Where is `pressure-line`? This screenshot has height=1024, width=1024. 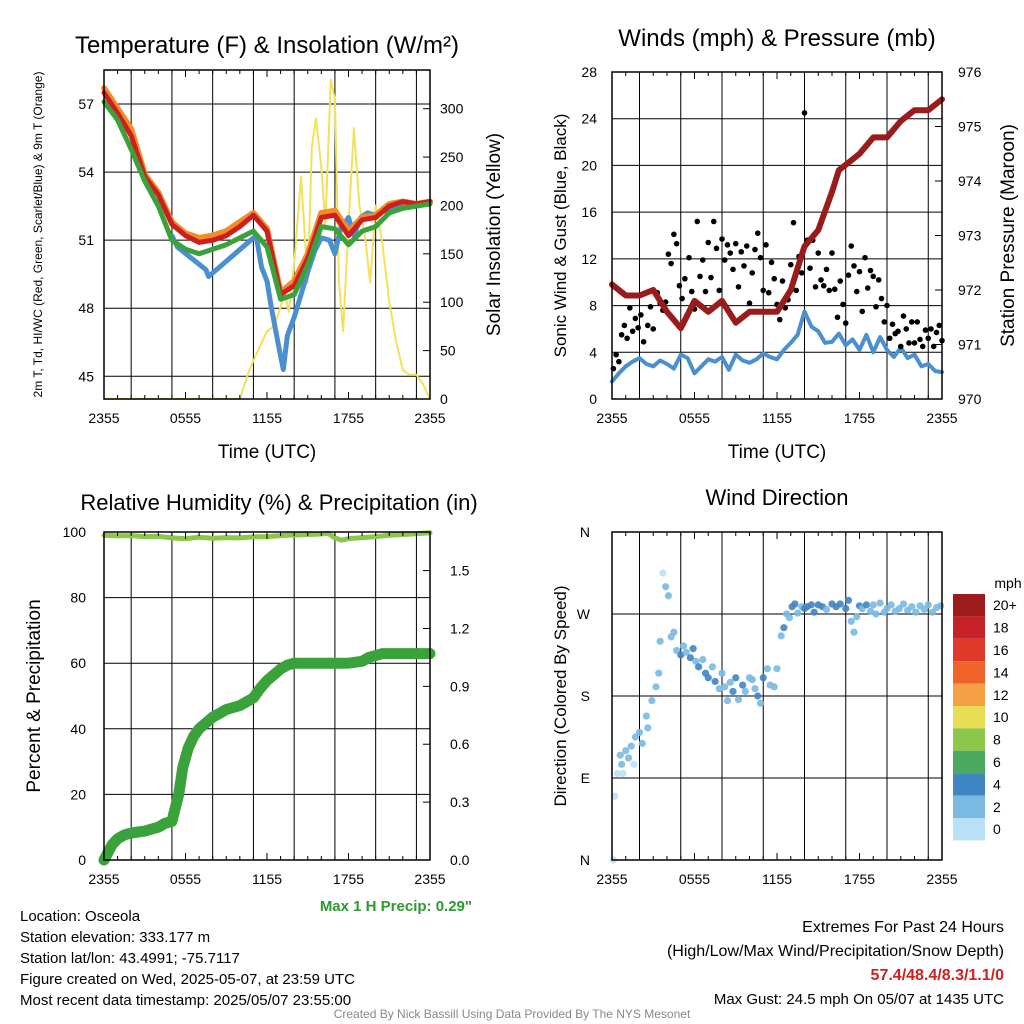
pressure-line is located at coordinates (777, 214).